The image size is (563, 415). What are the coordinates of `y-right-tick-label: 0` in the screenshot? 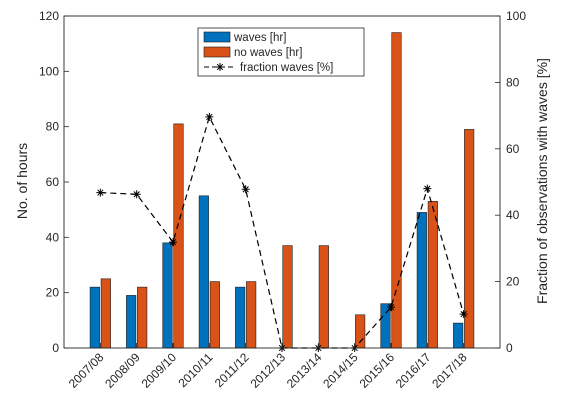 It's located at (509, 348).